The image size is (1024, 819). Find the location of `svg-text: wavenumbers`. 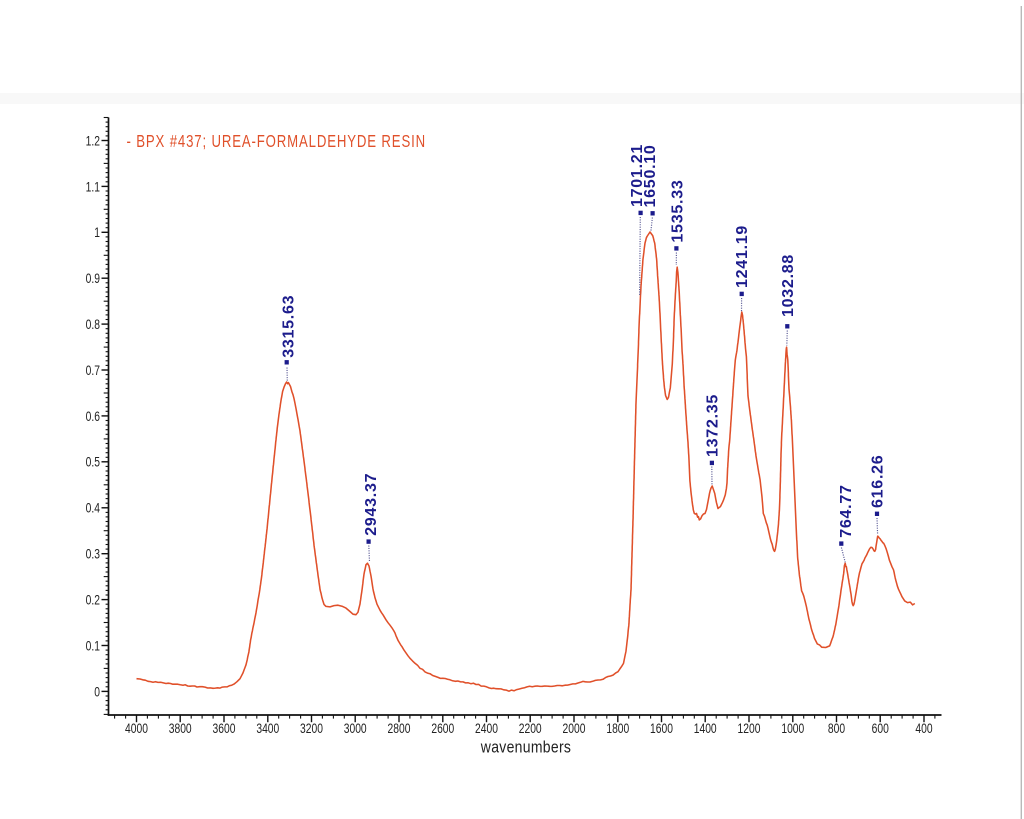

svg-text: wavenumbers is located at coordinates (525, 747).